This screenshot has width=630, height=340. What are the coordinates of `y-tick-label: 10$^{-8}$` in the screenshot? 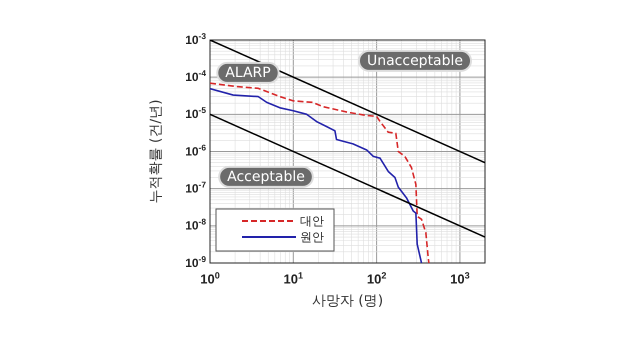 It's located at (195, 224).